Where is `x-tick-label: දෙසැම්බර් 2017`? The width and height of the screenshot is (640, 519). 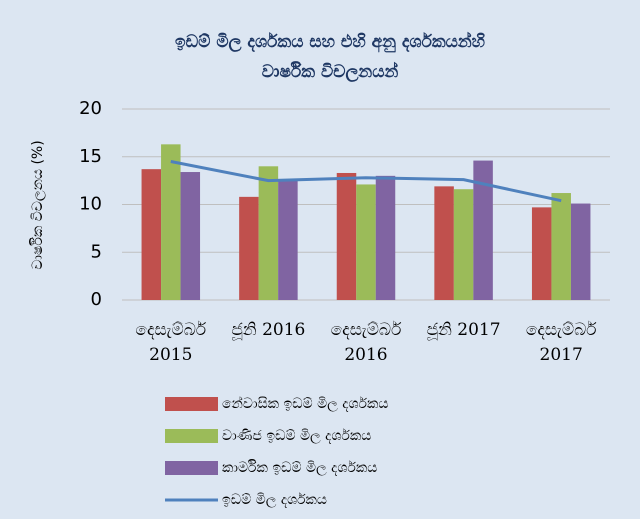
x-tick-label: දෙසැම්බර් 2017 is located at coordinates (561, 342).